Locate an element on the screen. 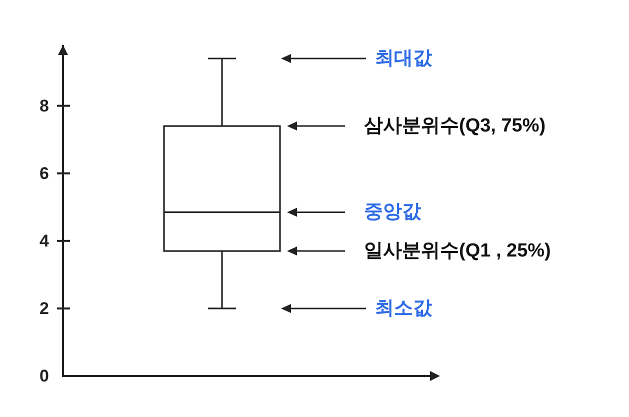 The image size is (629, 417). y-tick-label: 8 is located at coordinates (44, 106).